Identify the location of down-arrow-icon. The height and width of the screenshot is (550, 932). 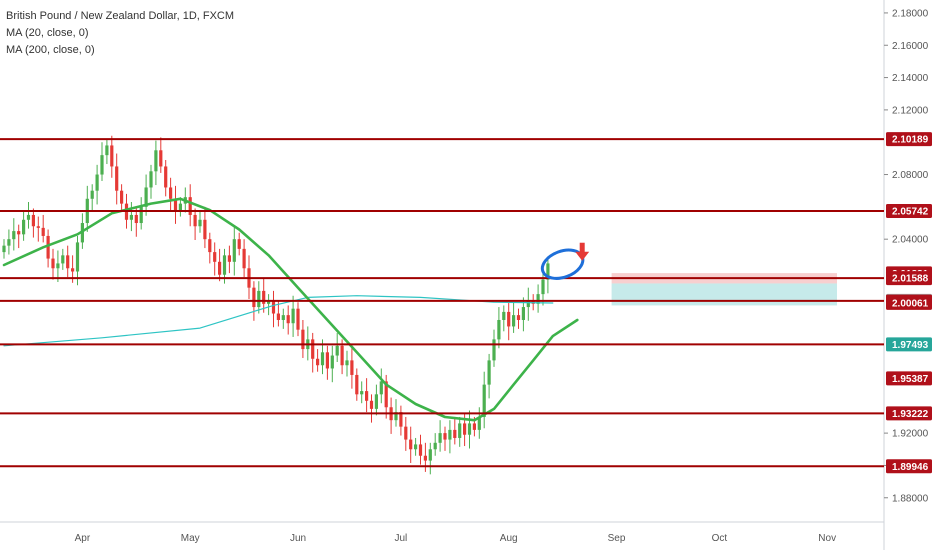
(582, 256).